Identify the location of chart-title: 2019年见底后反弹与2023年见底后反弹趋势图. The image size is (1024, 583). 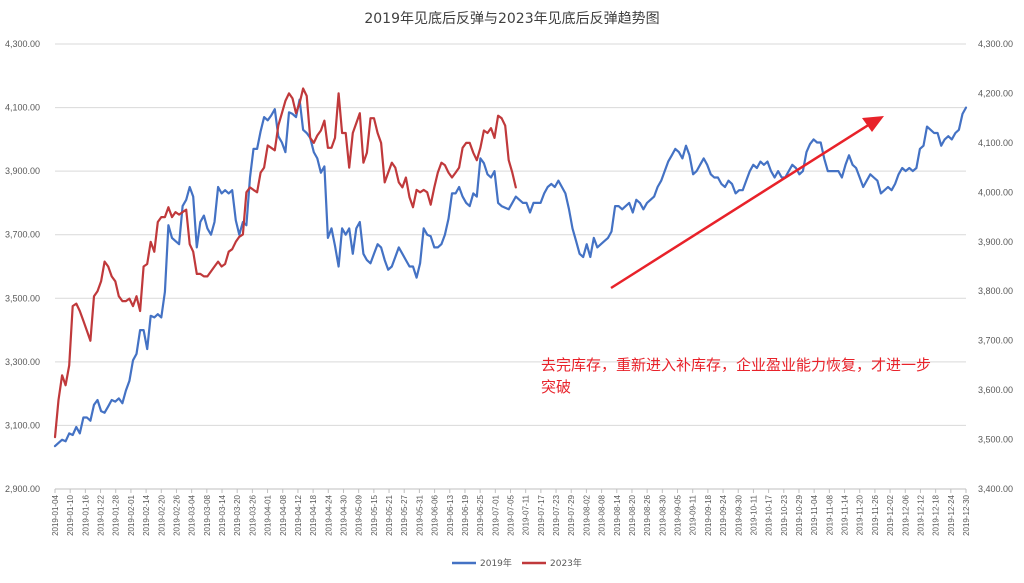
(511, 19).